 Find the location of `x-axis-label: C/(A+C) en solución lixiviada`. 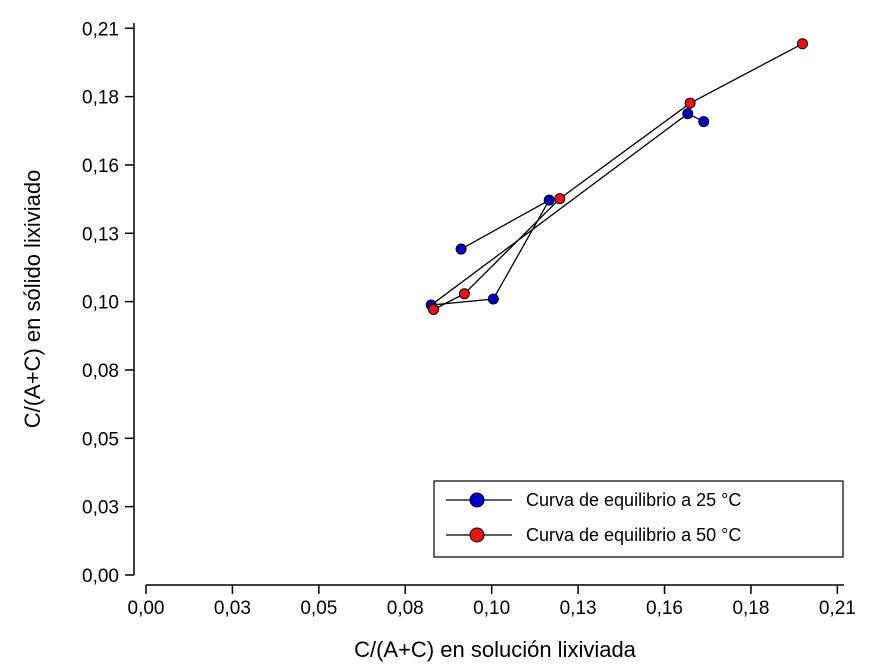

x-axis-label: C/(A+C) en solución lixiviada is located at coordinates (495, 649).